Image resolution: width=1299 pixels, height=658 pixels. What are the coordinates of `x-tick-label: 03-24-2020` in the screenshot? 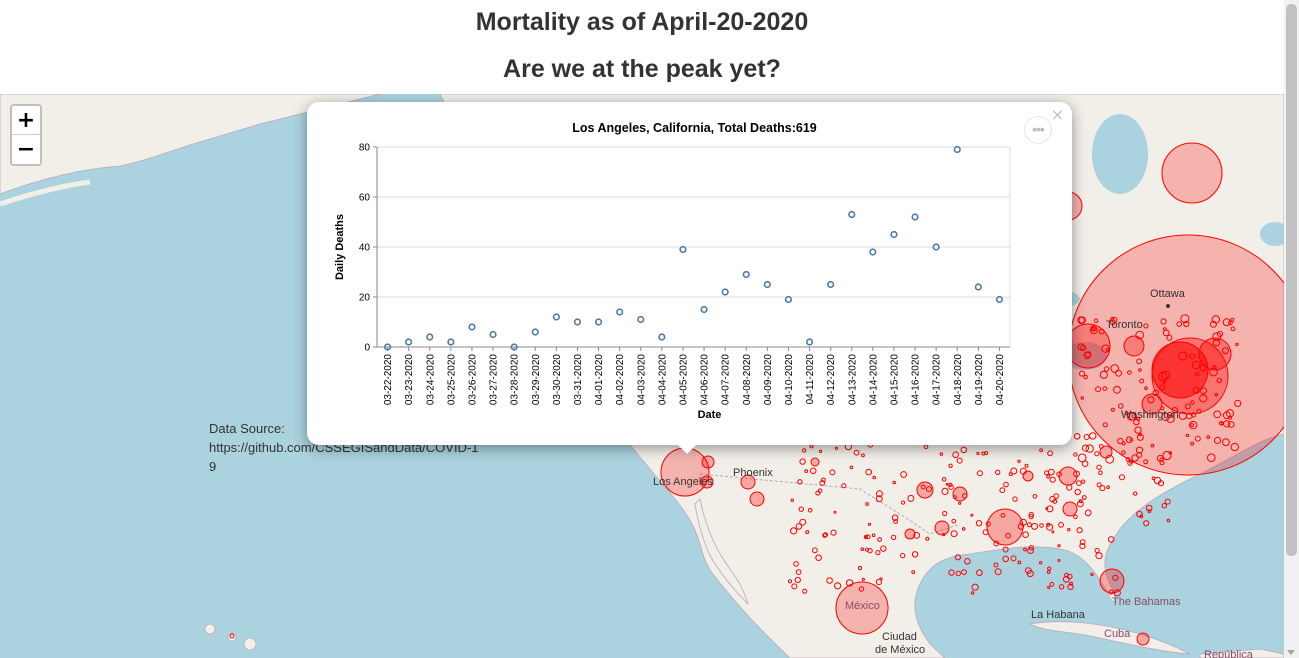 It's located at (430, 380).